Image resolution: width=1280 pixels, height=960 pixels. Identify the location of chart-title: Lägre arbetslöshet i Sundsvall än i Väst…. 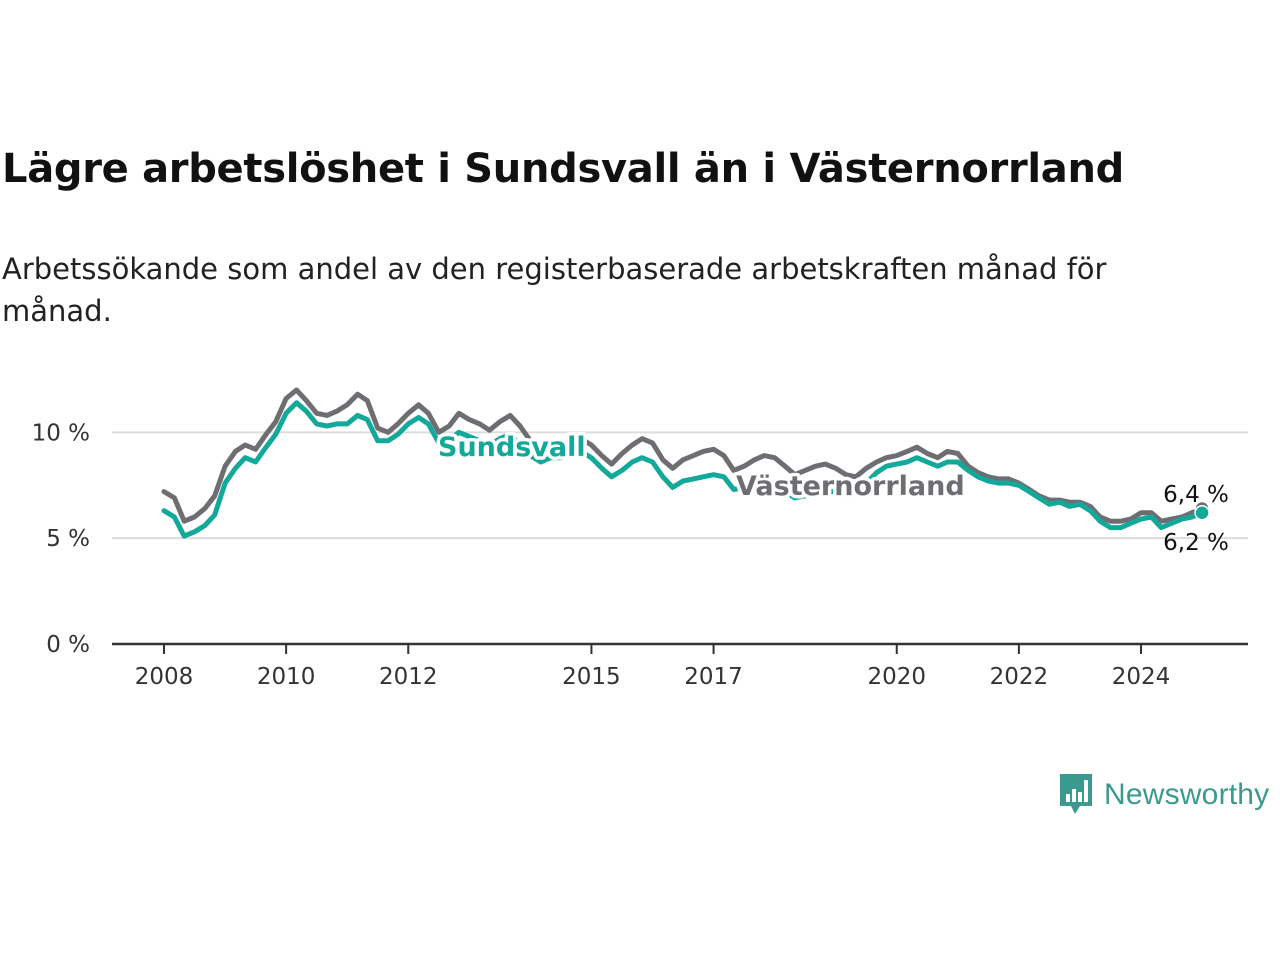
(563, 169).